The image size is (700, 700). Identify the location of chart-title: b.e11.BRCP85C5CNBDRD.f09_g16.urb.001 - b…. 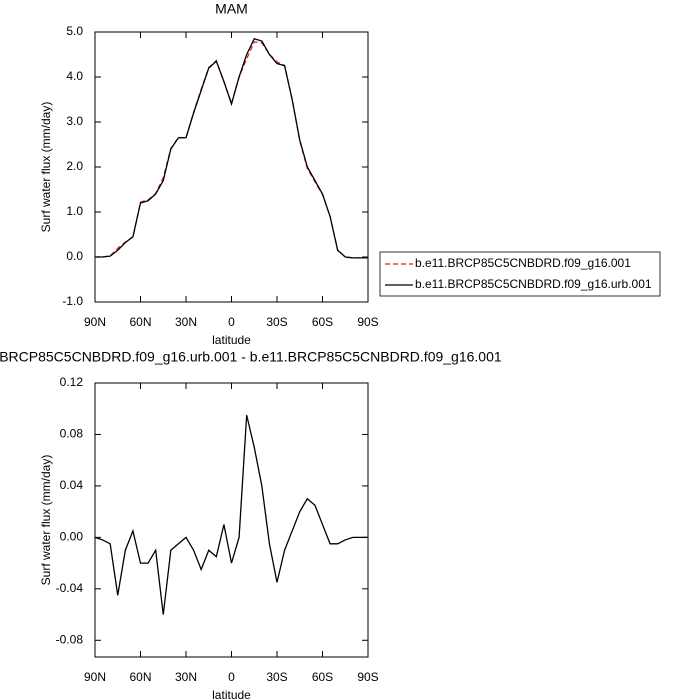
(251, 357).